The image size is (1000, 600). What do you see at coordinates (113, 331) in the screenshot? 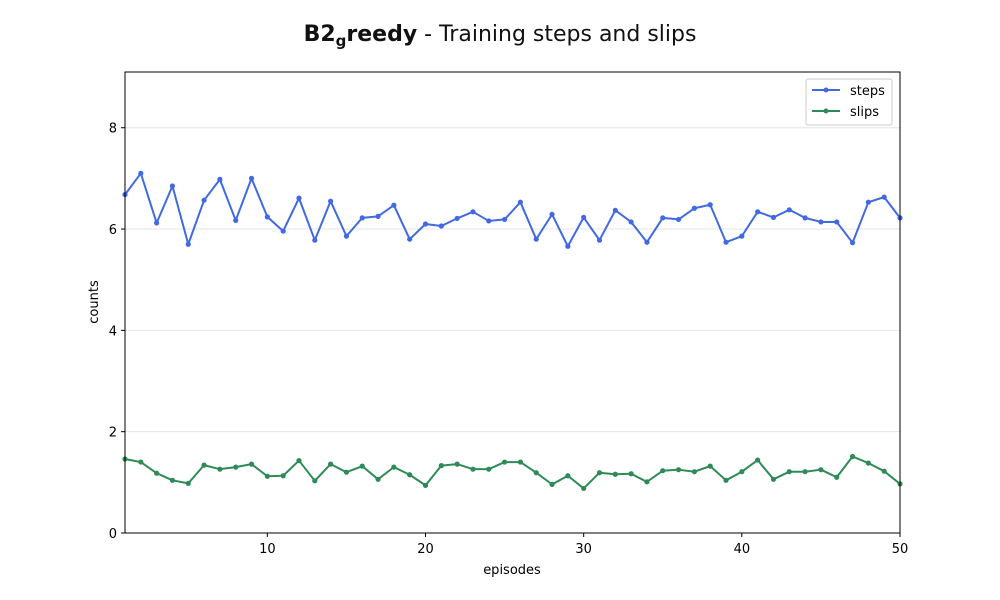
I see `y-tick-label: 4` at bounding box center [113, 331].